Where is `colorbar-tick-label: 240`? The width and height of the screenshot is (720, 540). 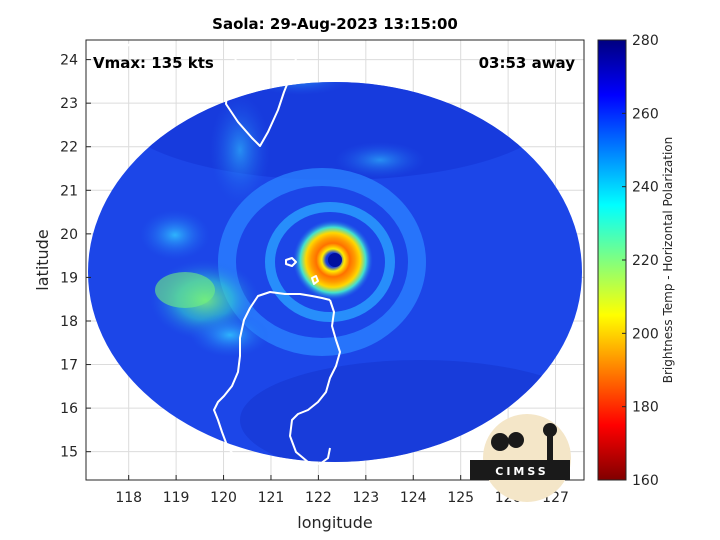 colorbar-tick-label: 240 is located at coordinates (645, 188).